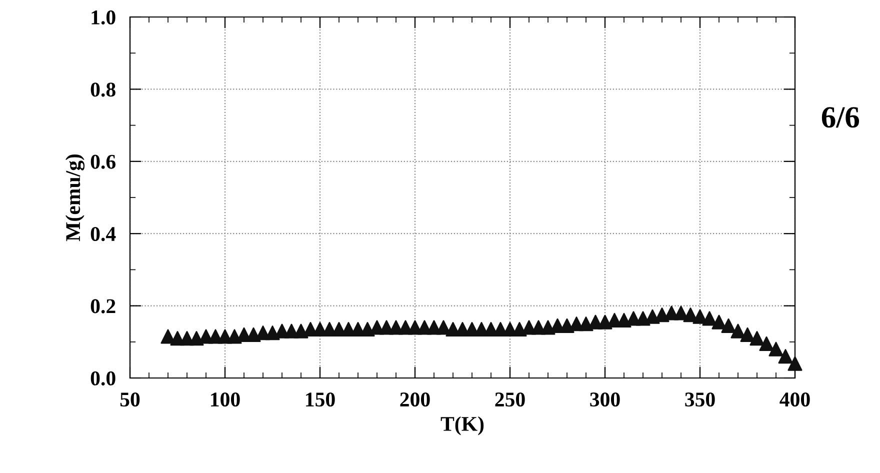 Image resolution: width=880 pixels, height=473 pixels. What do you see at coordinates (225, 399) in the screenshot?
I see `x-tick-label: 100` at bounding box center [225, 399].